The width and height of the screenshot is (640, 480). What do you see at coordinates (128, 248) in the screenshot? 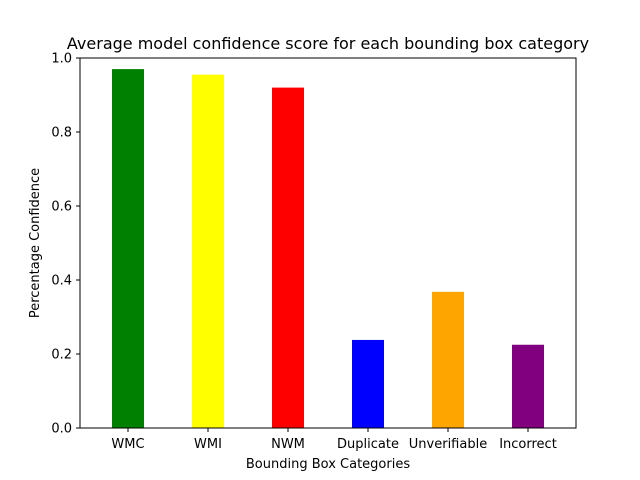
I see `bar-wmc` at bounding box center [128, 248].